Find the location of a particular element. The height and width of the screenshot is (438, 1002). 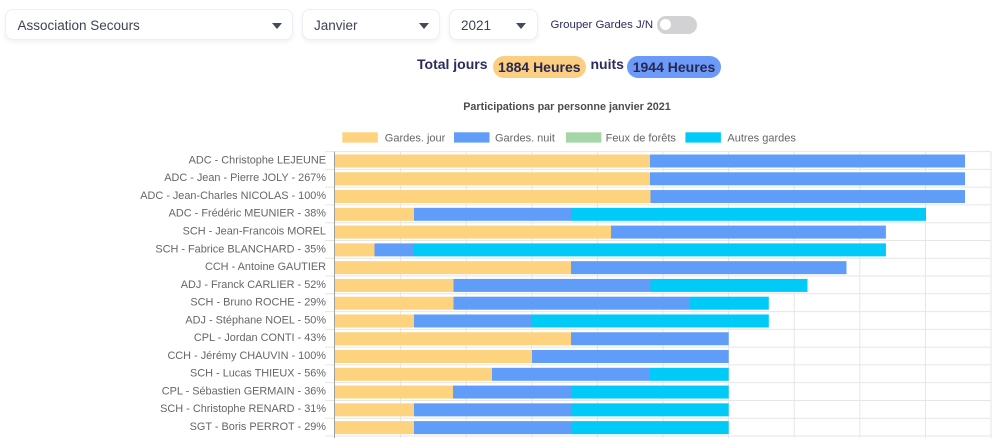

svg-text: ADC - Christophe LEJEUNE is located at coordinates (257, 160).